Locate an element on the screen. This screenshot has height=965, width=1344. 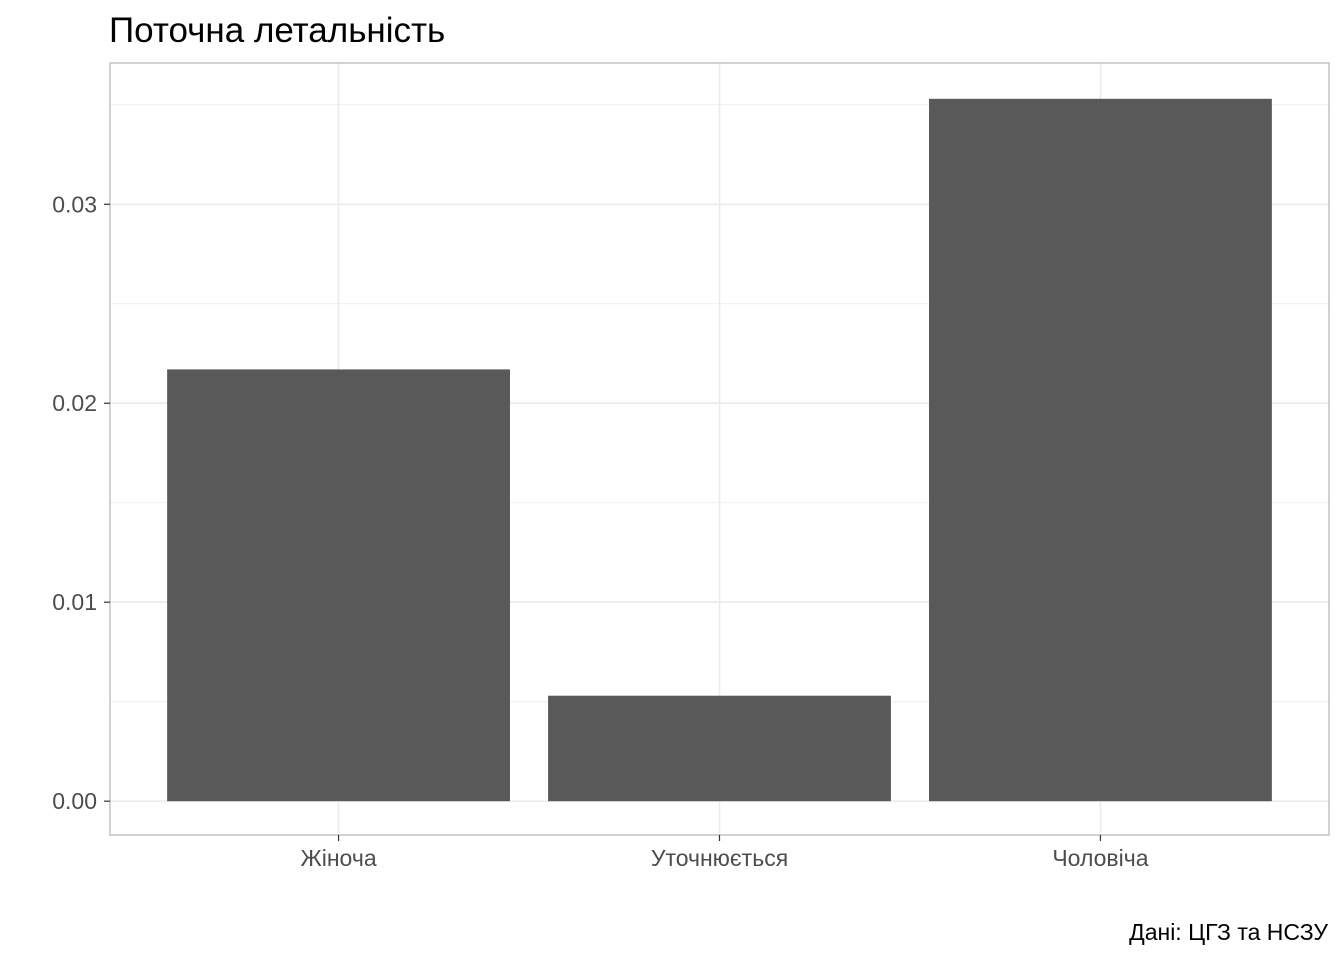
y-tick-label: 0.01 is located at coordinates (74, 602).